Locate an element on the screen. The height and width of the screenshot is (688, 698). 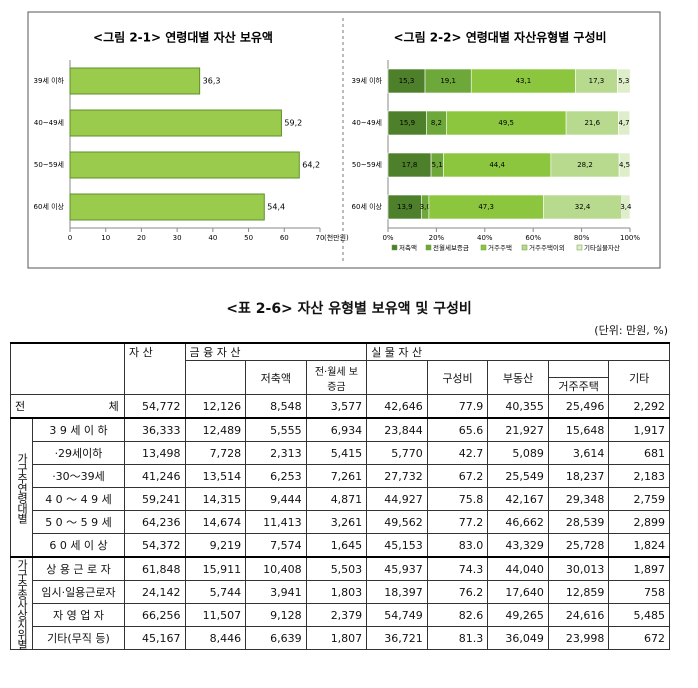
cell: 5,744 is located at coordinates (215, 592).